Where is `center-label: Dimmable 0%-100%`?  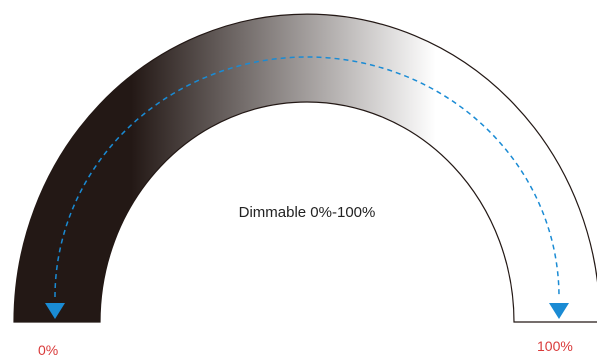
center-label: Dimmable 0%-100% is located at coordinates (307, 212).